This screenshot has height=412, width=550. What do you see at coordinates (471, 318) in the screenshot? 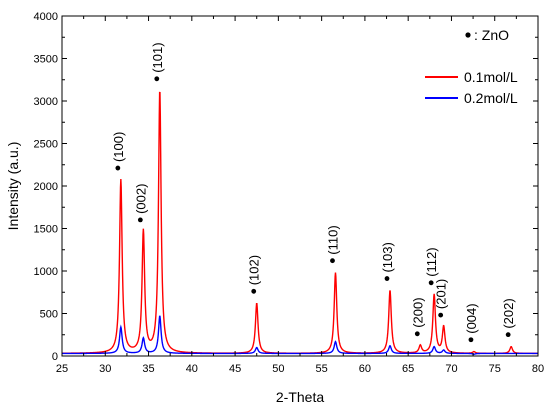
I see `peak-label: (004)` at bounding box center [471, 318].